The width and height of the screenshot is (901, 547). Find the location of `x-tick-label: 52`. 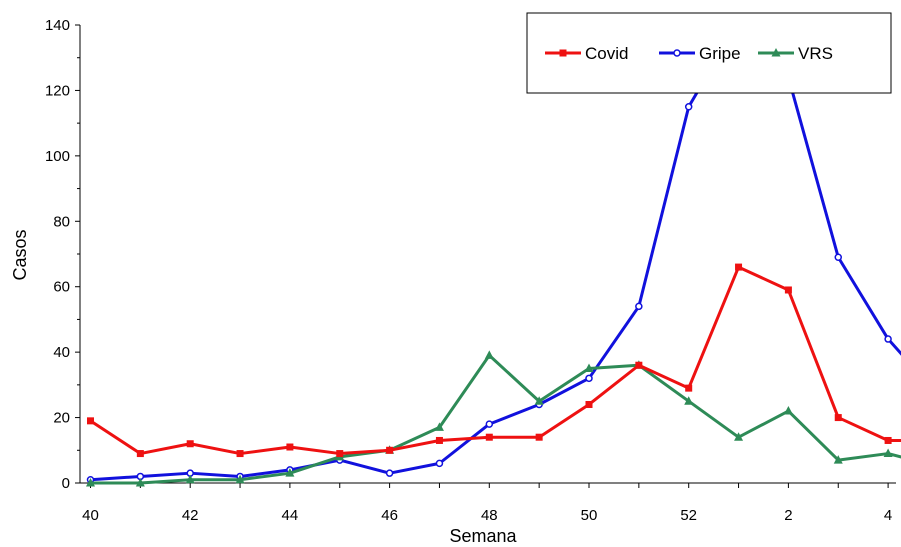

x-tick-label: 52 is located at coordinates (688, 515).